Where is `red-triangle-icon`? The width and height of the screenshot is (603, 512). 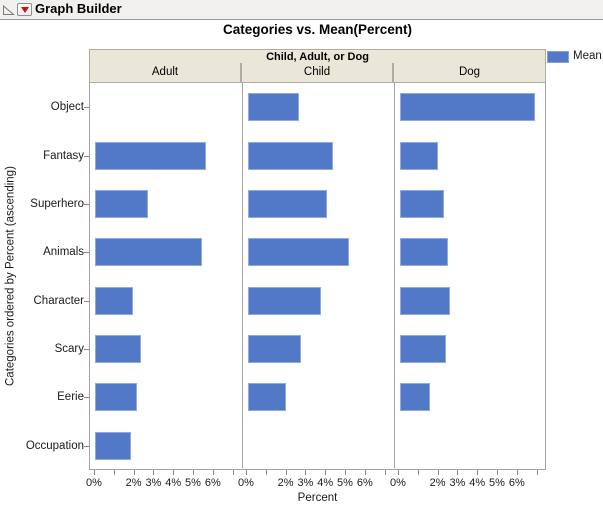
red-triangle-icon is located at coordinates (24, 9).